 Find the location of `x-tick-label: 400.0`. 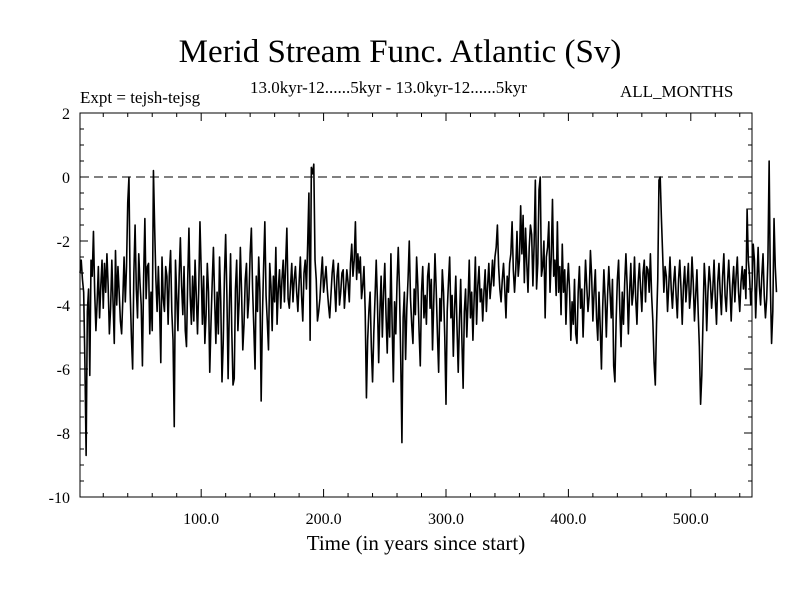

x-tick-label: 400.0 is located at coordinates (568, 519).